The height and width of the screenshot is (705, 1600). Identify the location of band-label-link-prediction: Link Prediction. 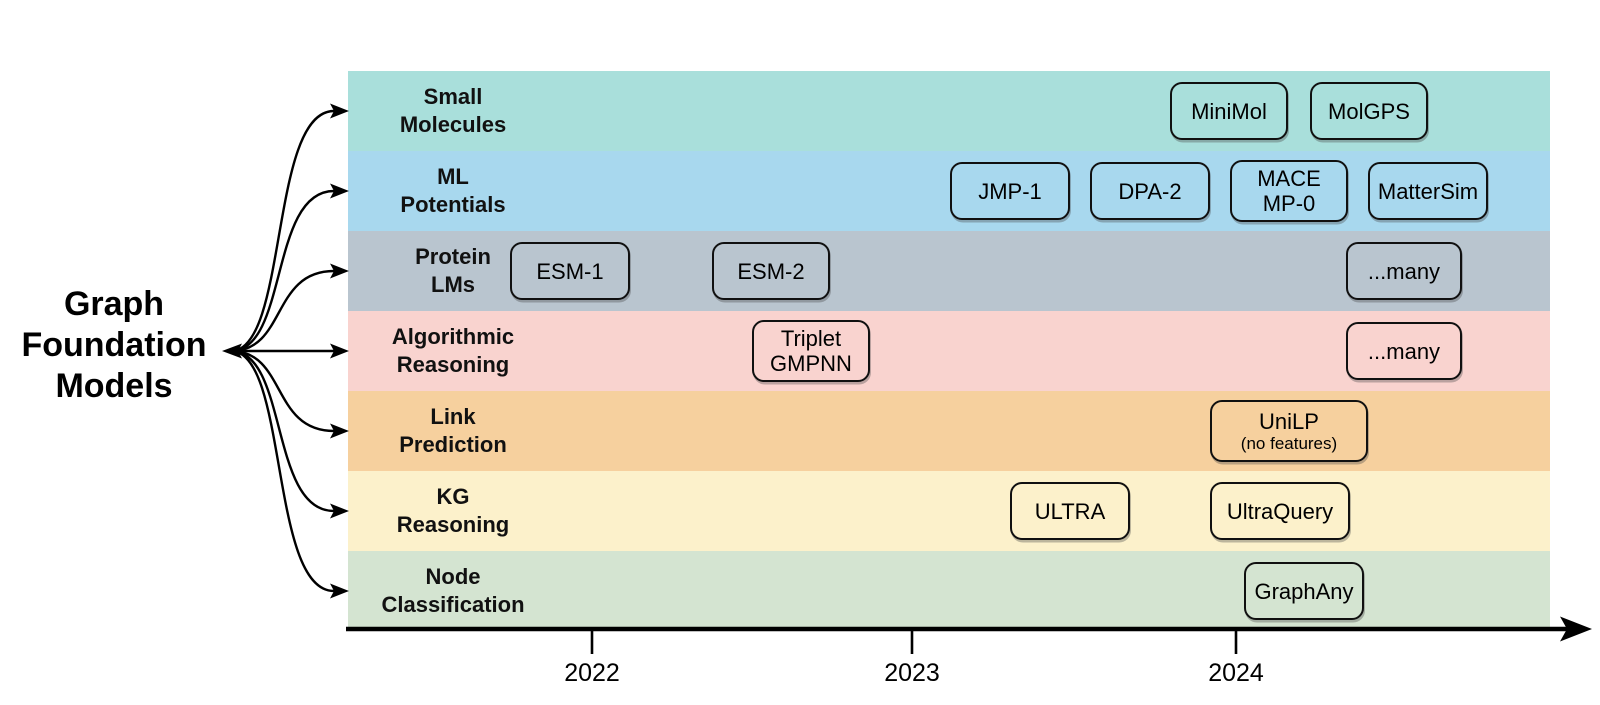
(453, 430).